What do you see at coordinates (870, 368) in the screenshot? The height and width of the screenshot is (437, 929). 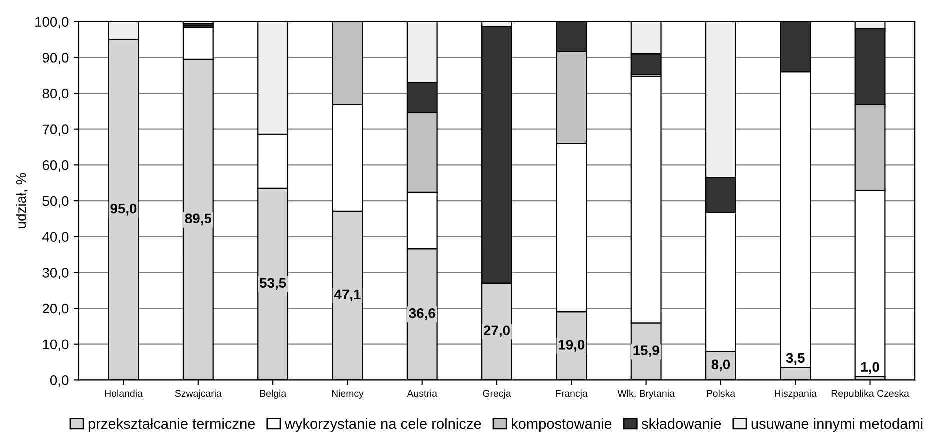 I see `data-label: 1,0` at bounding box center [870, 368].